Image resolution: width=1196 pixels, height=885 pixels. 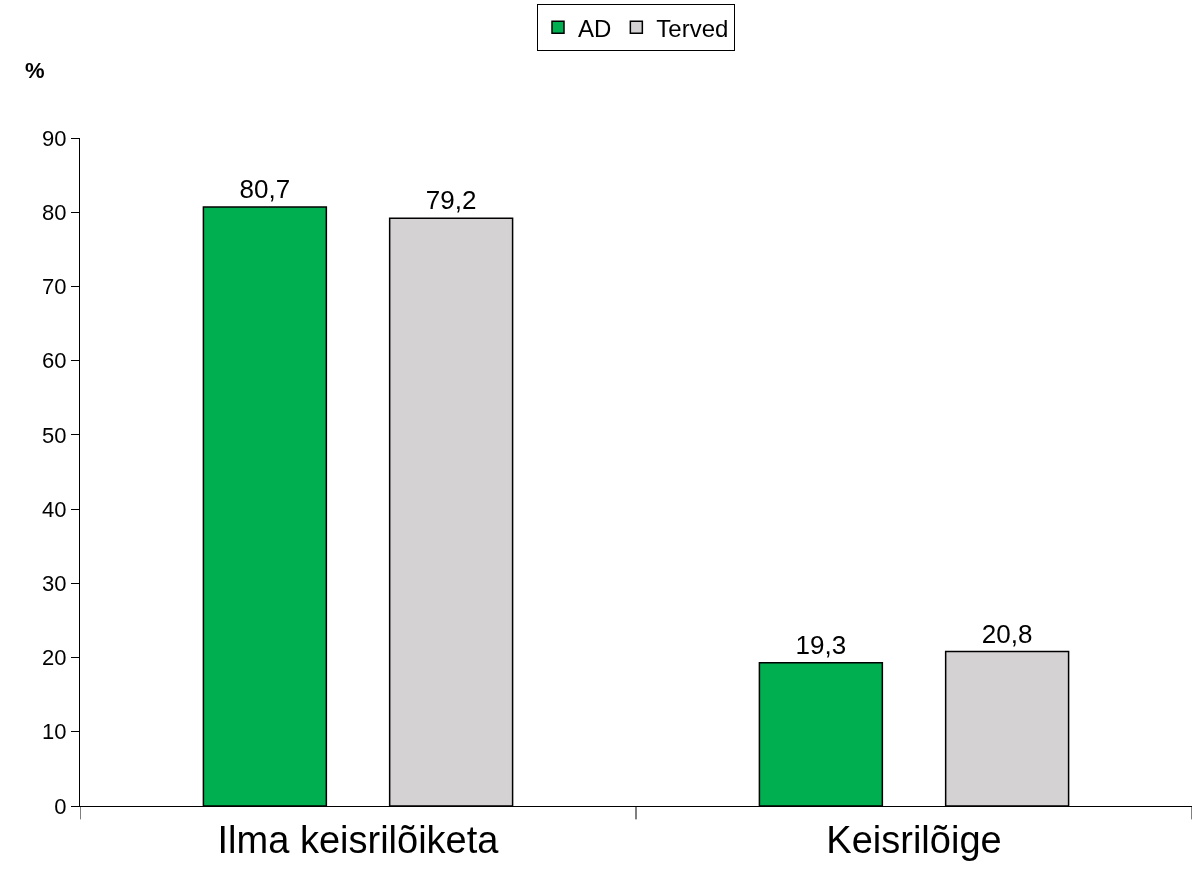 I want to click on y-tick-label: 30, so click(x=54, y=584).